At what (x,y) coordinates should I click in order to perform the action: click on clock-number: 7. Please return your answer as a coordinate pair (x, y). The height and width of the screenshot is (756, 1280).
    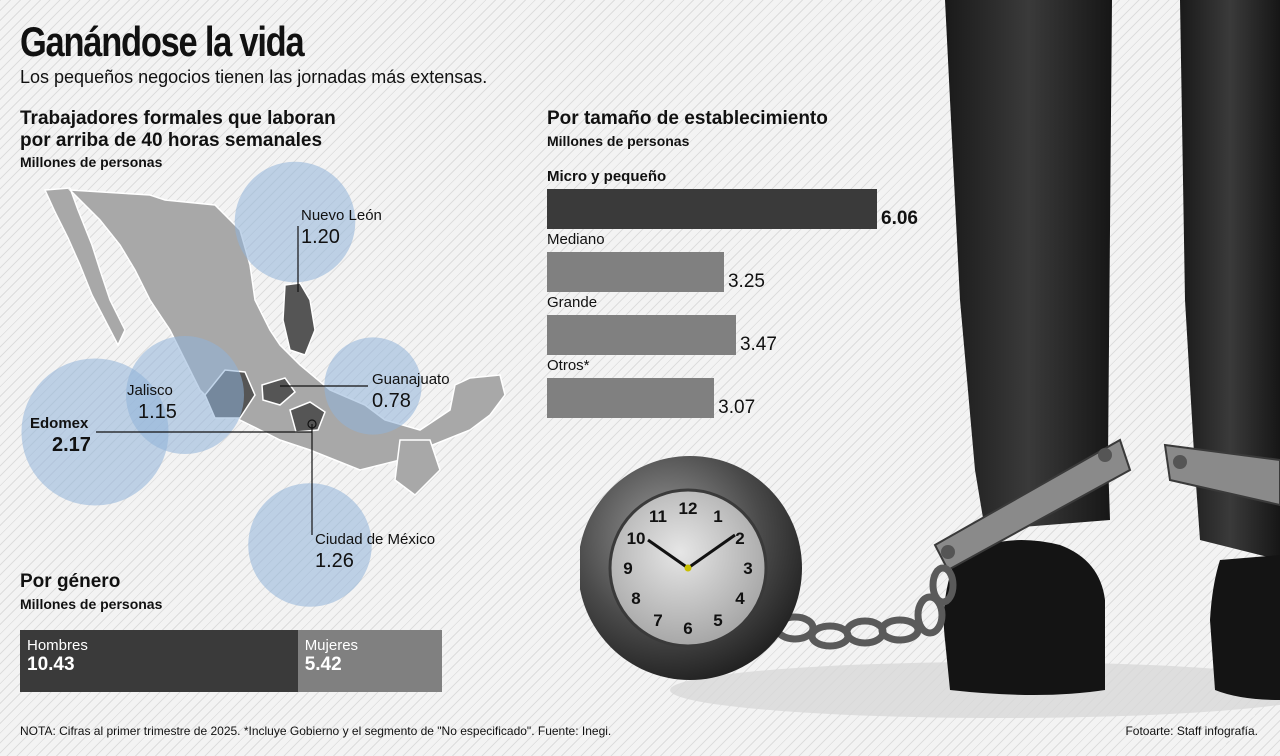
    Looking at the image, I should click on (657, 620).